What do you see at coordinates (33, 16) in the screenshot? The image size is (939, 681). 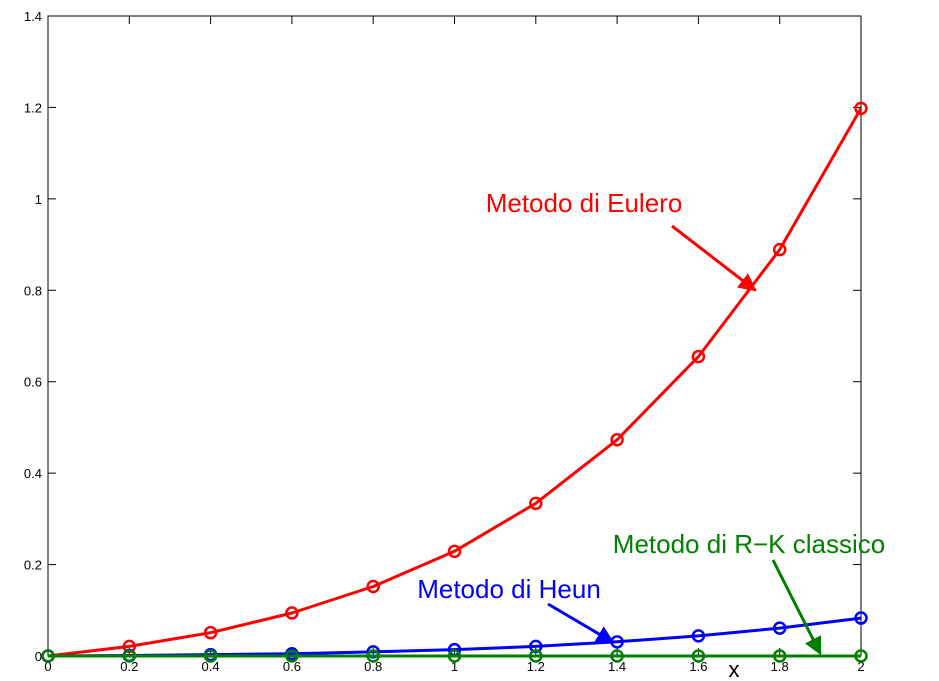 I see `y-tick-label: 1.4` at bounding box center [33, 16].